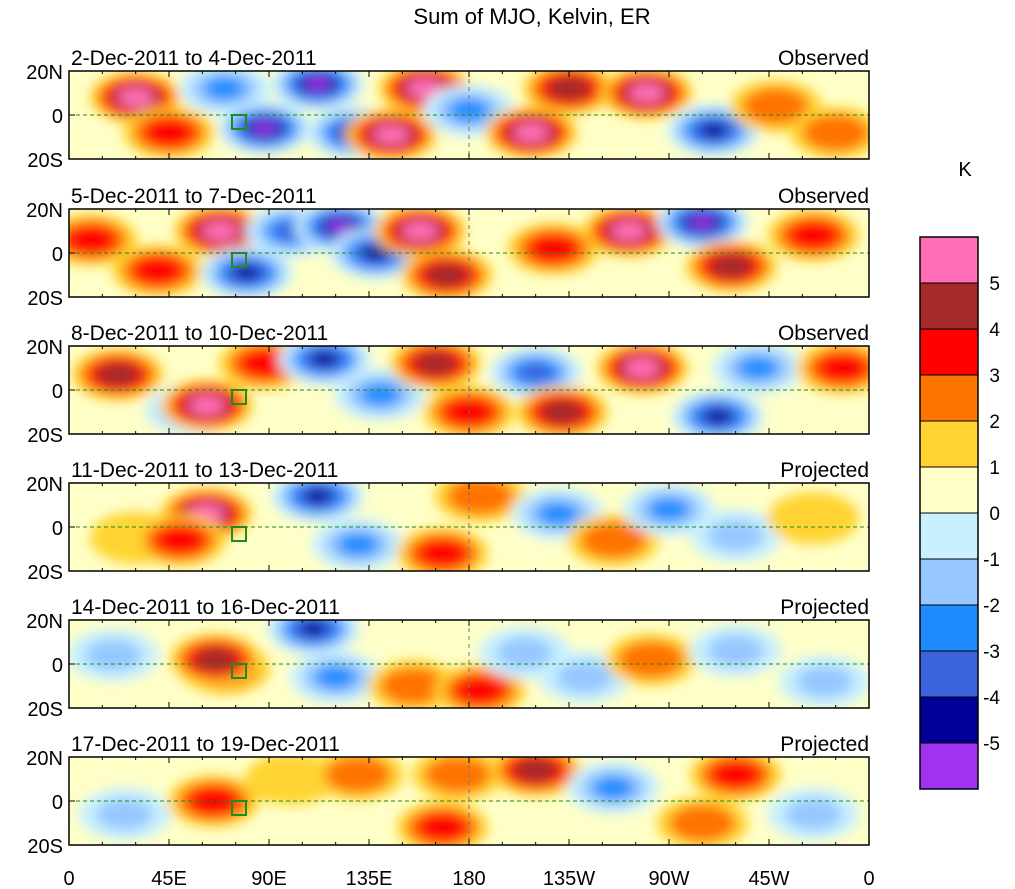 The width and height of the screenshot is (1015, 889). I want to click on x-tick-label: 90E, so click(269, 878).